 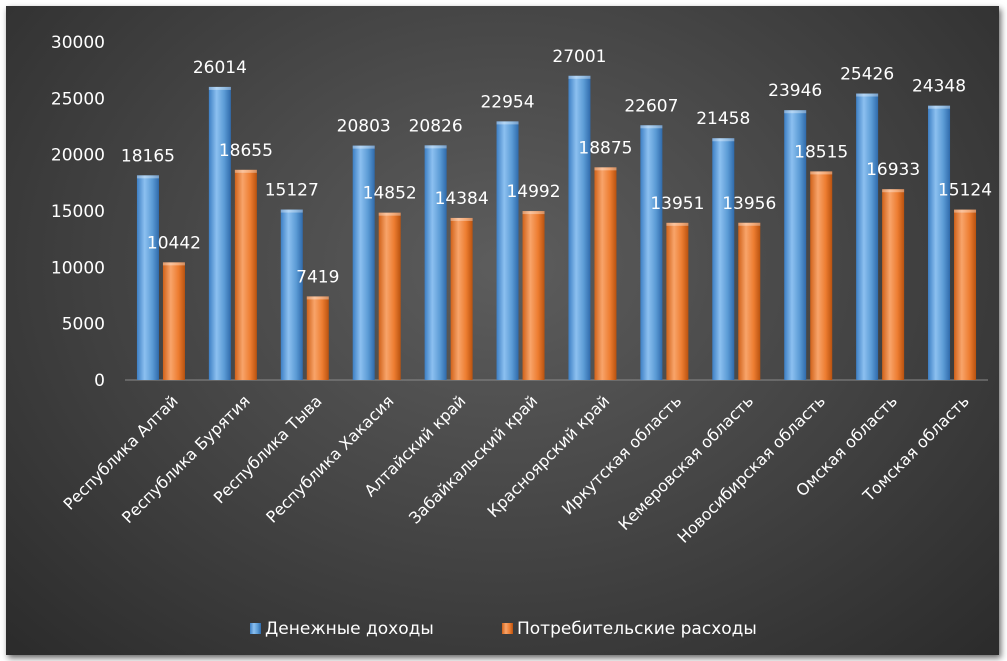 What do you see at coordinates (78, 268) in the screenshot?
I see `y-tick-label: 10000` at bounding box center [78, 268].